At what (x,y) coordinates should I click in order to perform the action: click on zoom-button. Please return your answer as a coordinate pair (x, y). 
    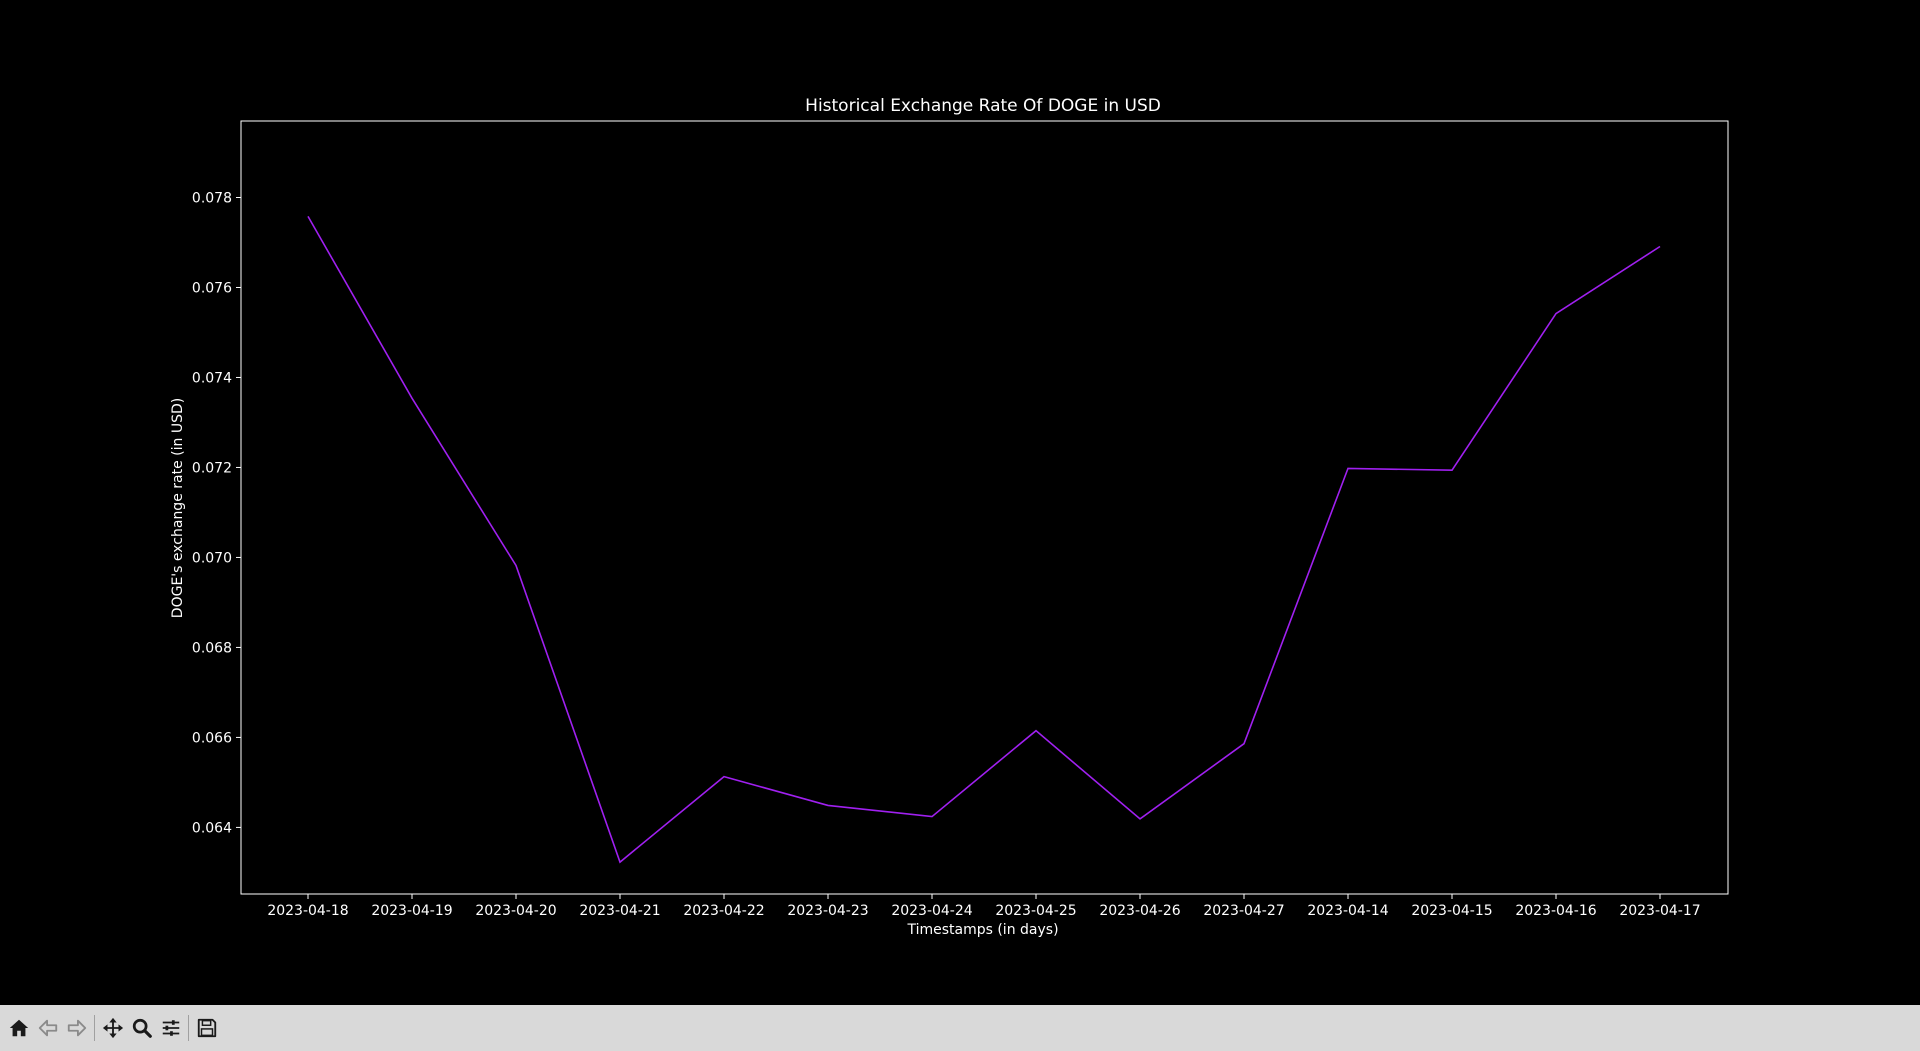
    Looking at the image, I should click on (141, 1028).